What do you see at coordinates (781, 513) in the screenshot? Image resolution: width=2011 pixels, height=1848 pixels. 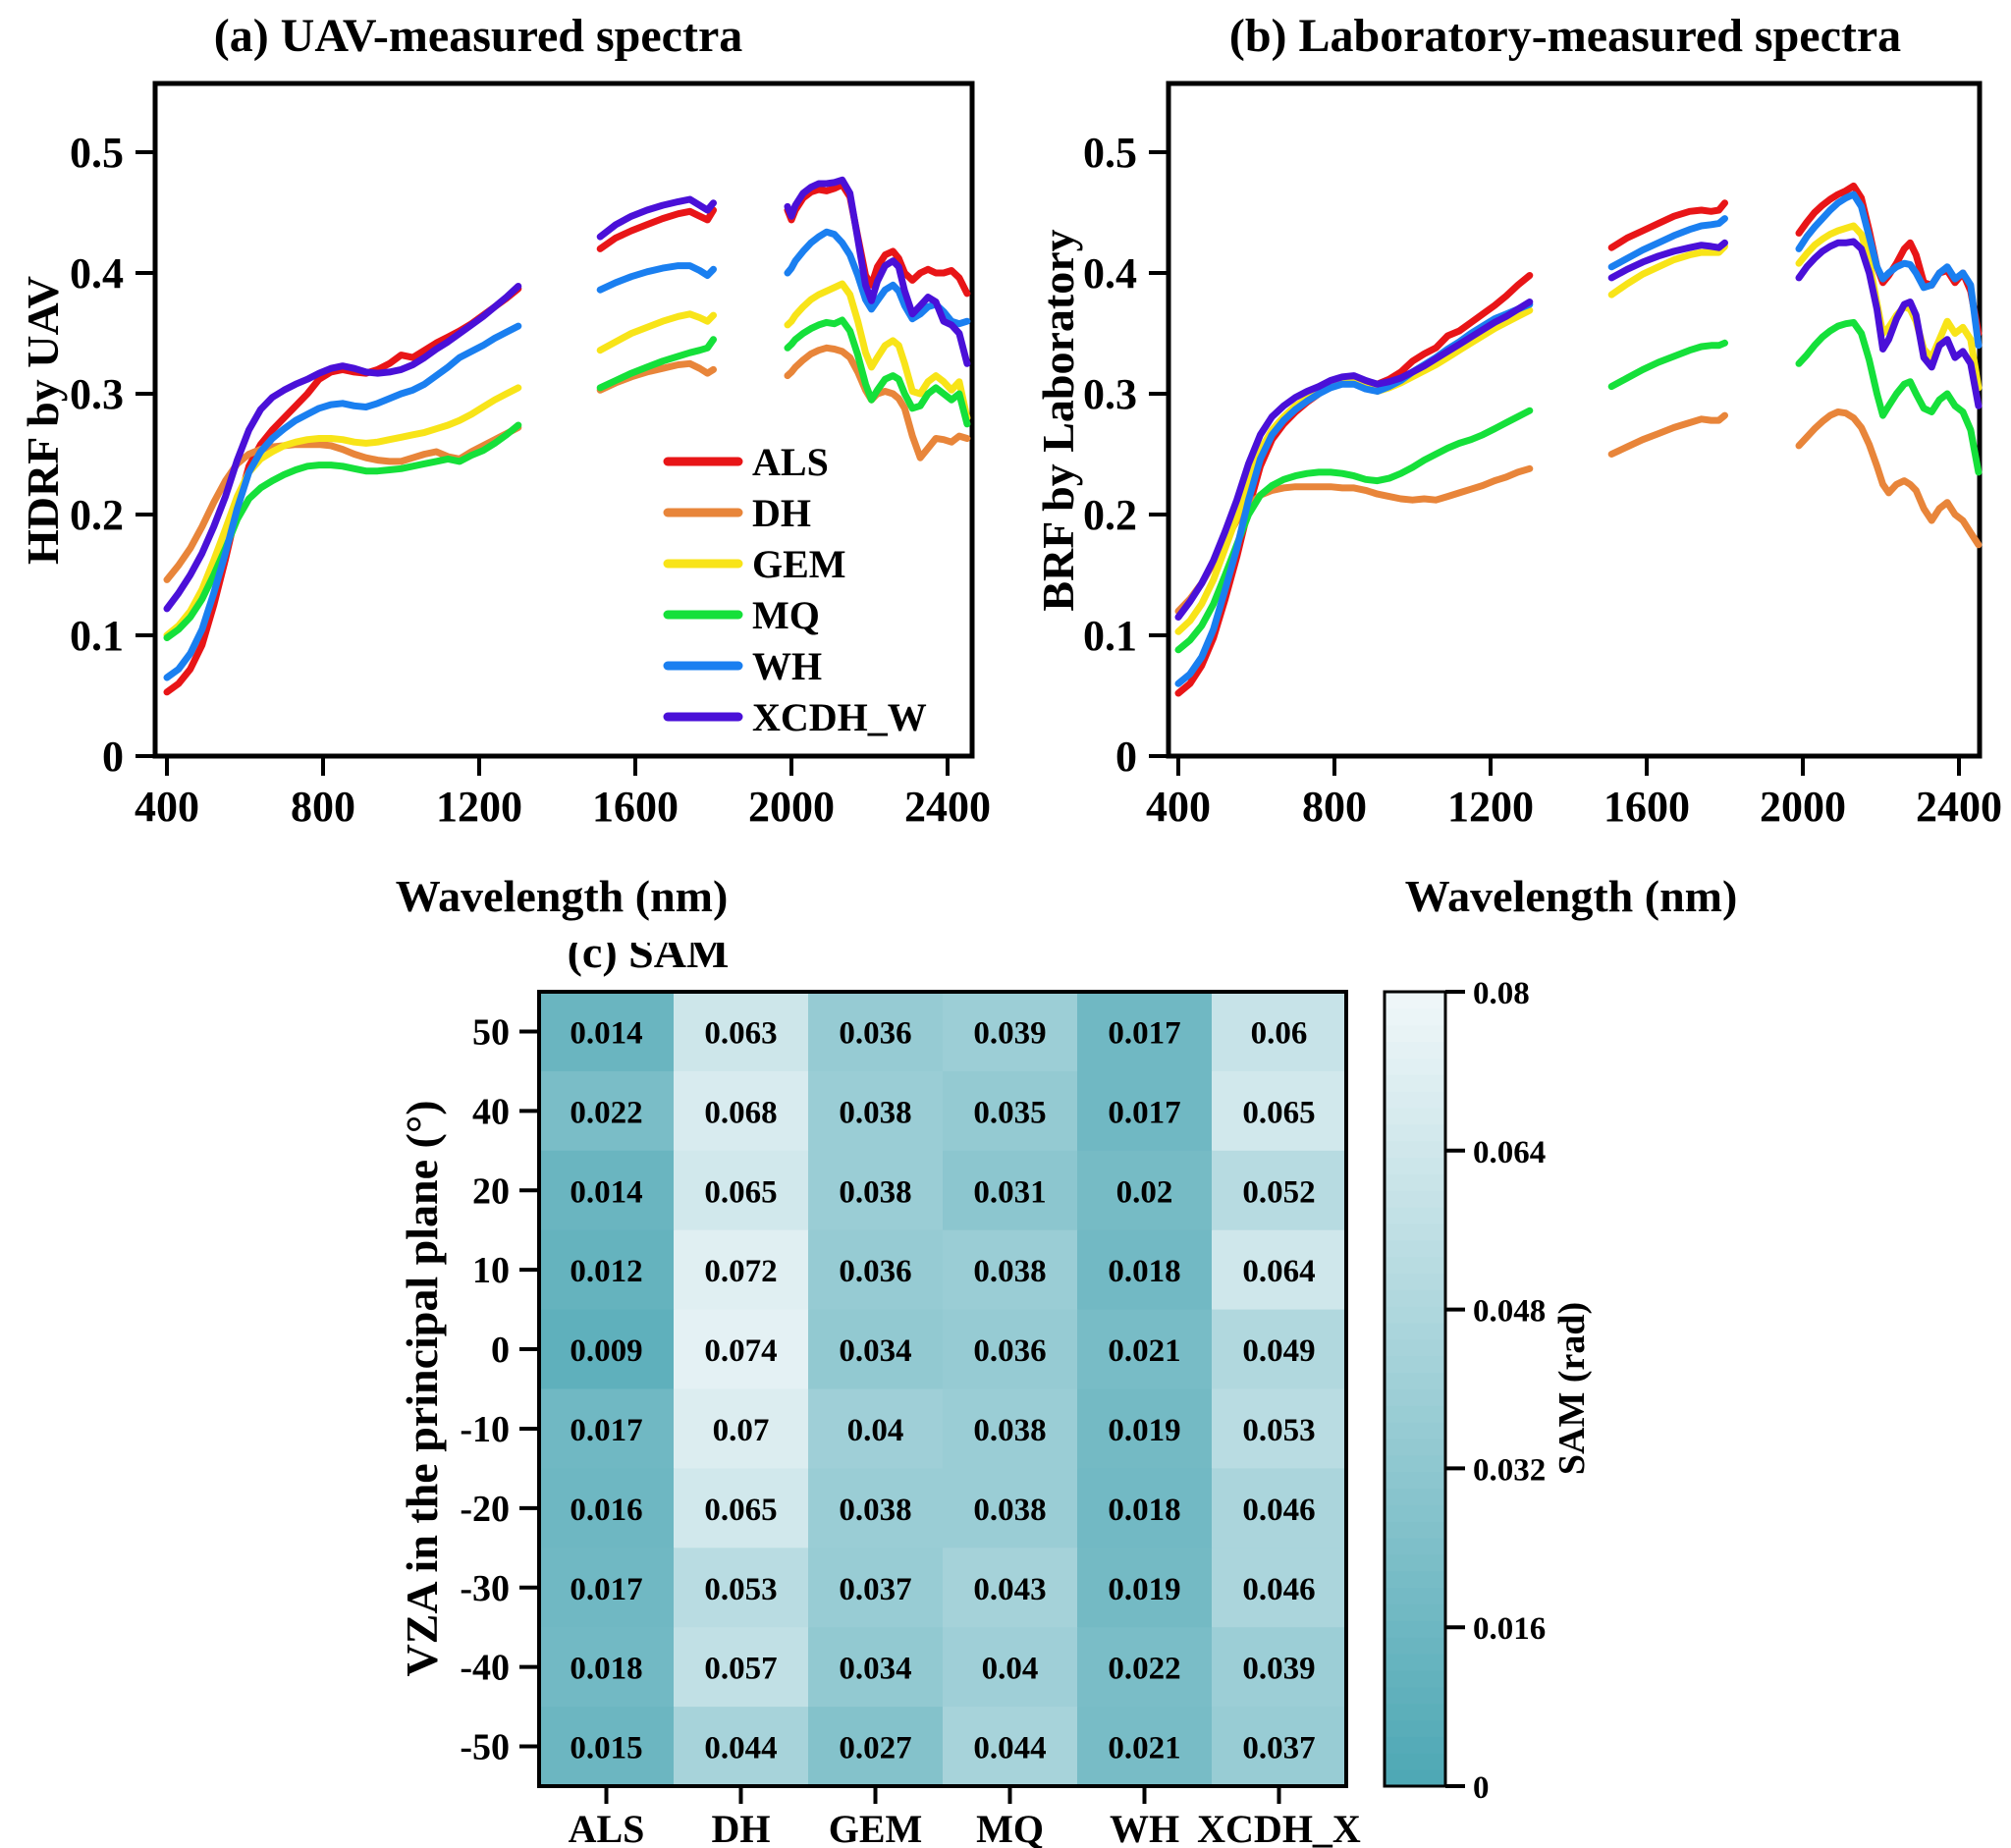 I see `legend-label-dh: DH` at bounding box center [781, 513].